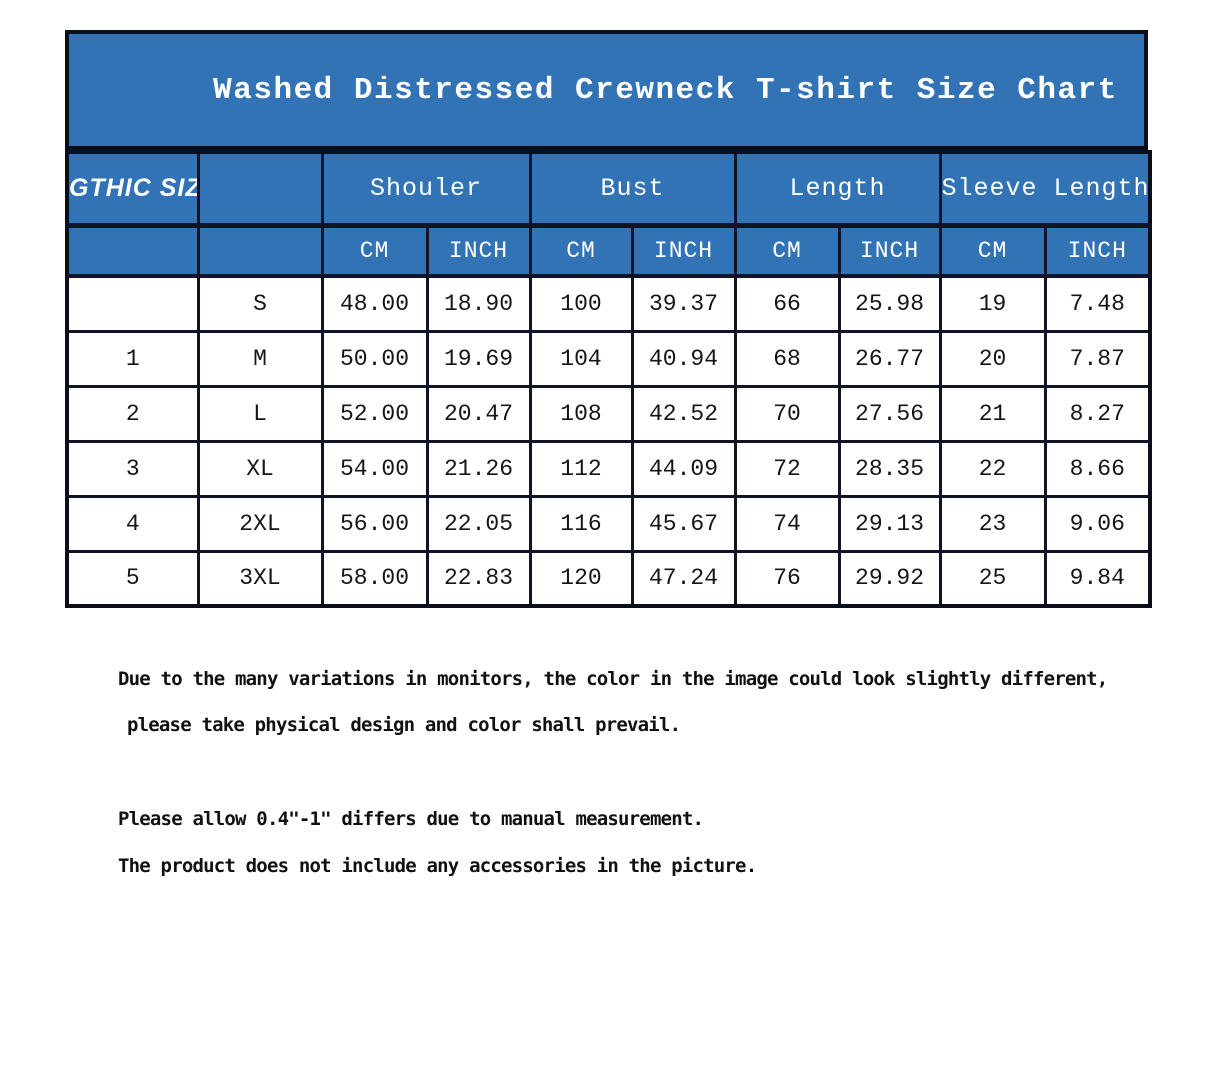 The height and width of the screenshot is (1065, 1214). What do you see at coordinates (683, 358) in the screenshot?
I see `cell-bust-inch: 40.94` at bounding box center [683, 358].